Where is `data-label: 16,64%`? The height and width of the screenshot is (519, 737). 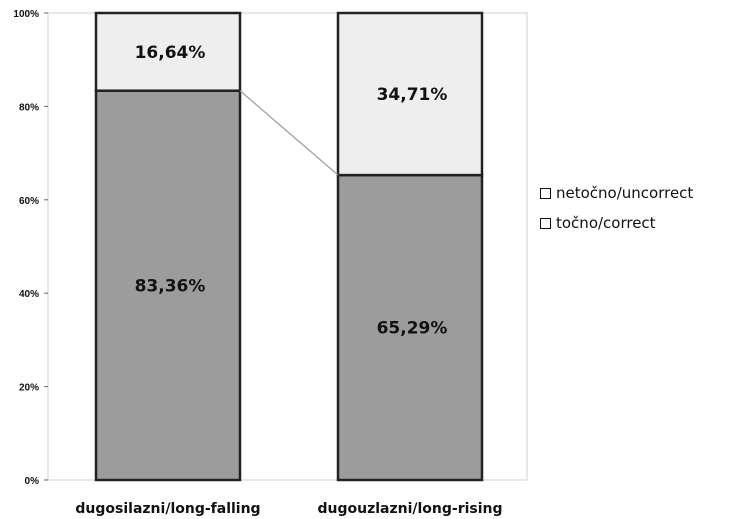
data-label: 16,64% is located at coordinates (170, 53).